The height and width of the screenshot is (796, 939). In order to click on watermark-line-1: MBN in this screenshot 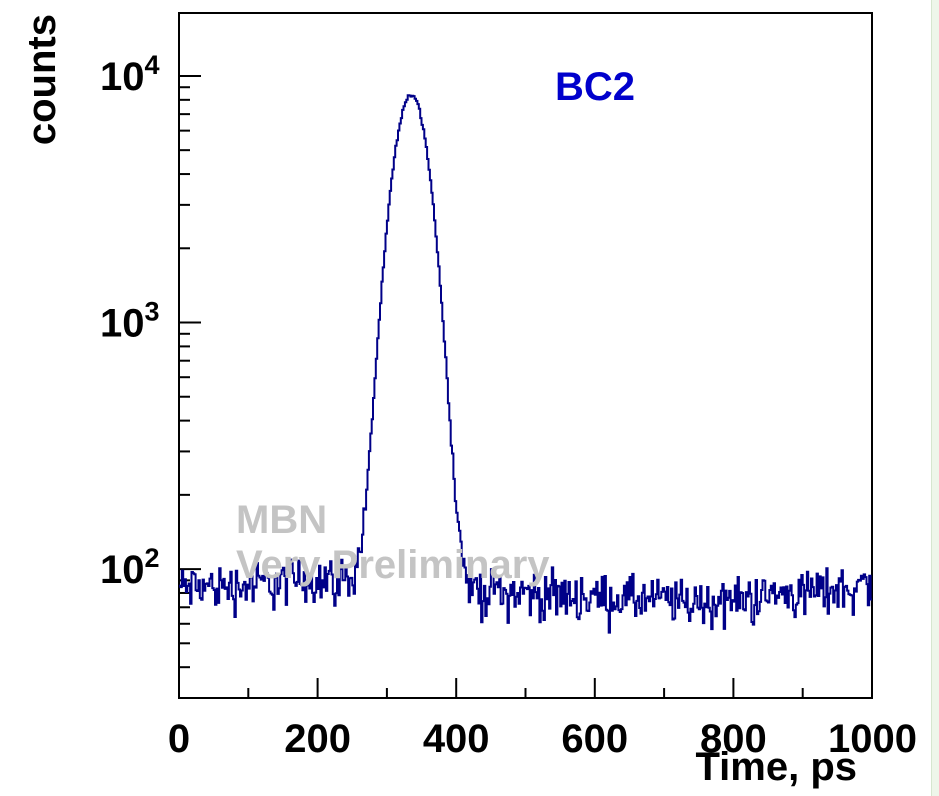, I will do `click(281, 520)`.